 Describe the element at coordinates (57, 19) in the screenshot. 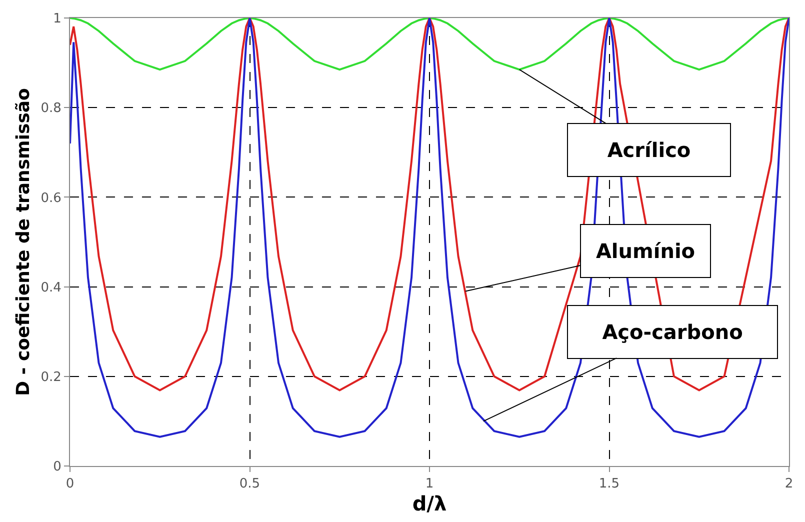

I see `y-tick-label: 1` at that location.